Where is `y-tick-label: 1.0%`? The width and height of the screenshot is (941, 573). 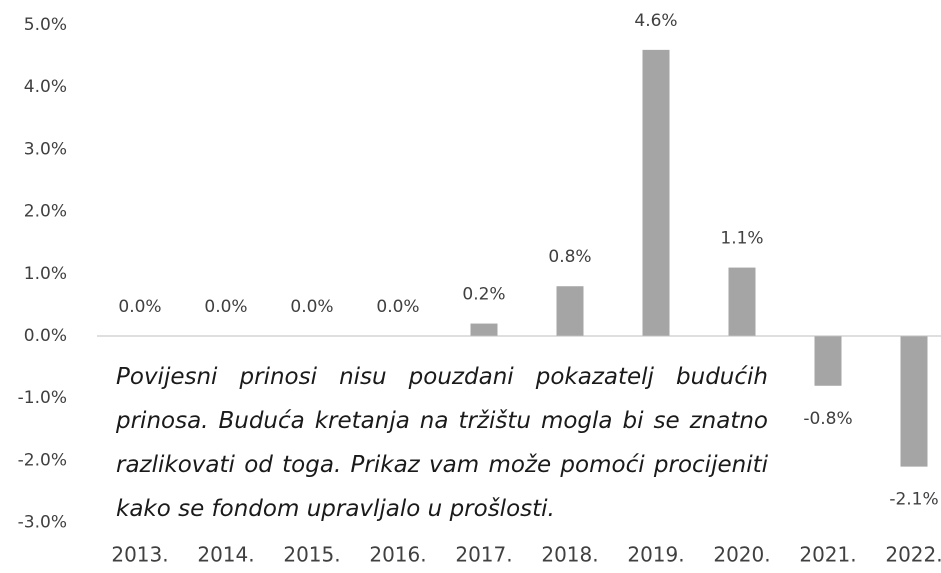
y-tick-label: 1.0% is located at coordinates (45, 274).